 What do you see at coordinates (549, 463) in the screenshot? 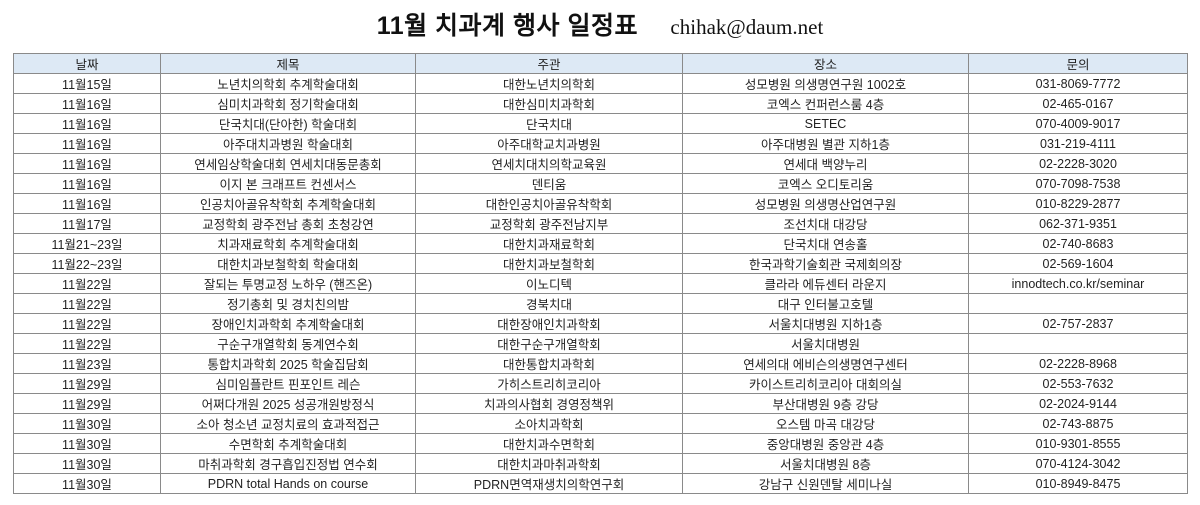
I see `organizer-cell: 대한치과마취과학회` at bounding box center [549, 463].